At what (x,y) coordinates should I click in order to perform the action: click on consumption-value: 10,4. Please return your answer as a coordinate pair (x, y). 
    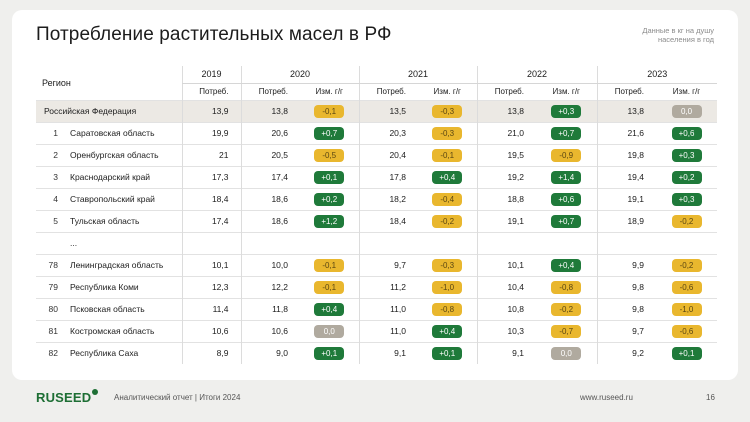
    Looking at the image, I should click on (506, 286).